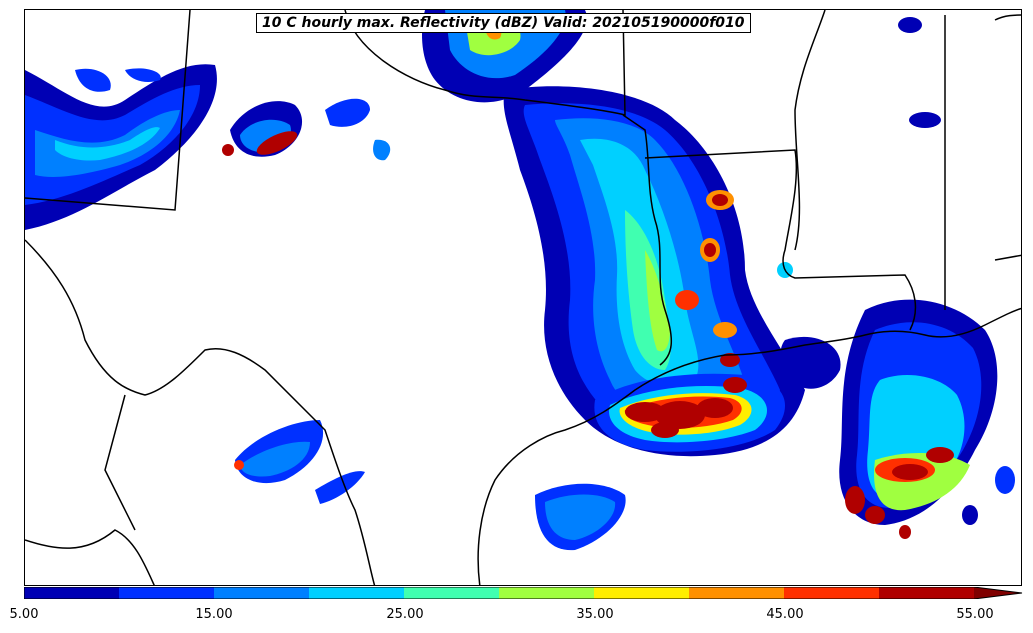 Image resolution: width=1033 pixels, height=633 pixels. What do you see at coordinates (810, 130) in the screenshot?
I see `state-border-ms-river` at bounding box center [810, 130].